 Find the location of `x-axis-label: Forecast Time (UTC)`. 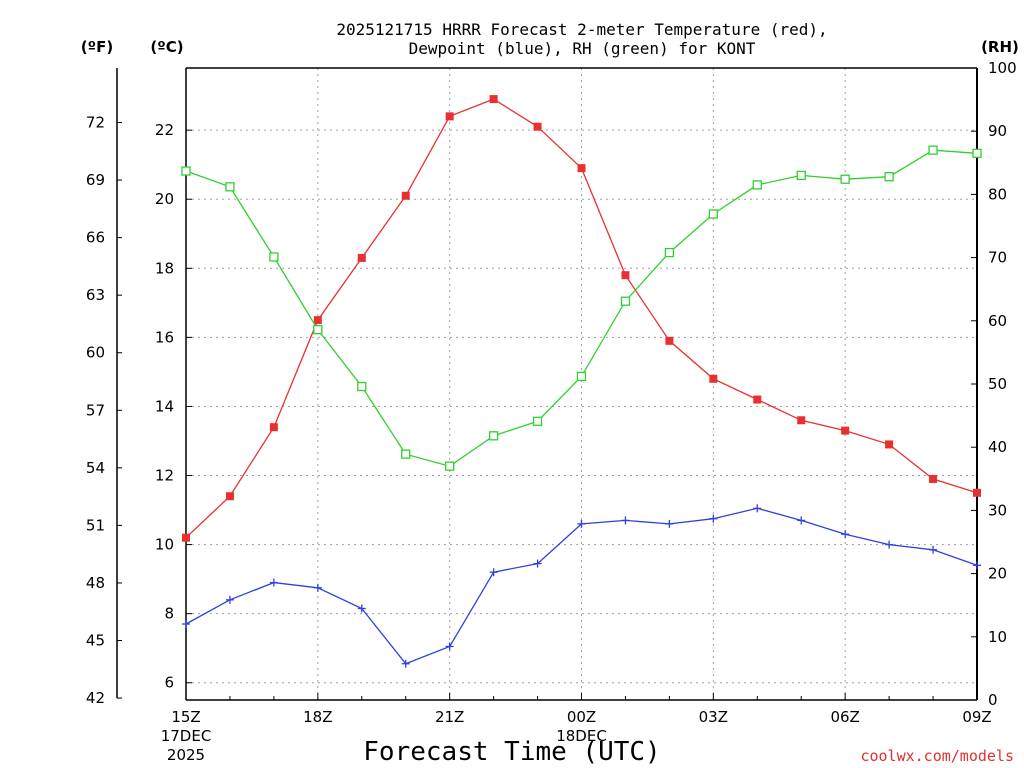

x-axis-label: Forecast Time (UTC) is located at coordinates (511, 752).